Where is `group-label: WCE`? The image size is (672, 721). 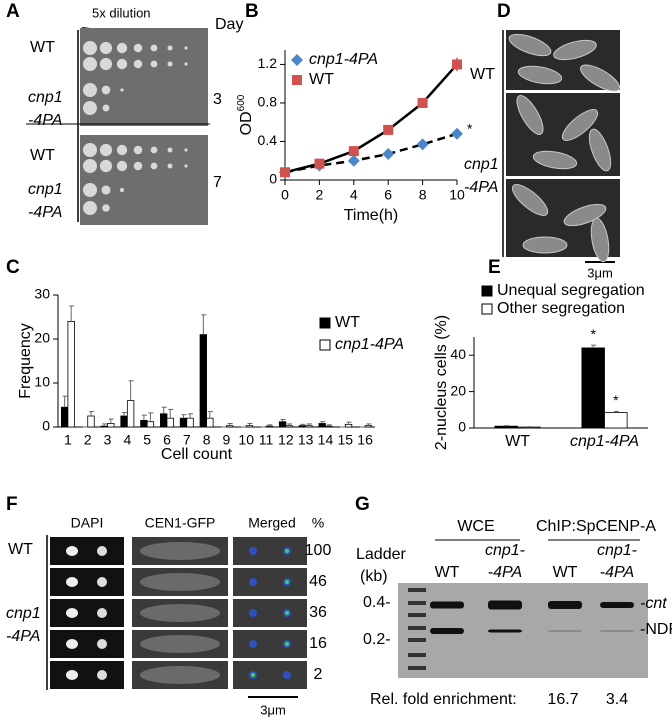 group-label: WCE is located at coordinates (475, 526).